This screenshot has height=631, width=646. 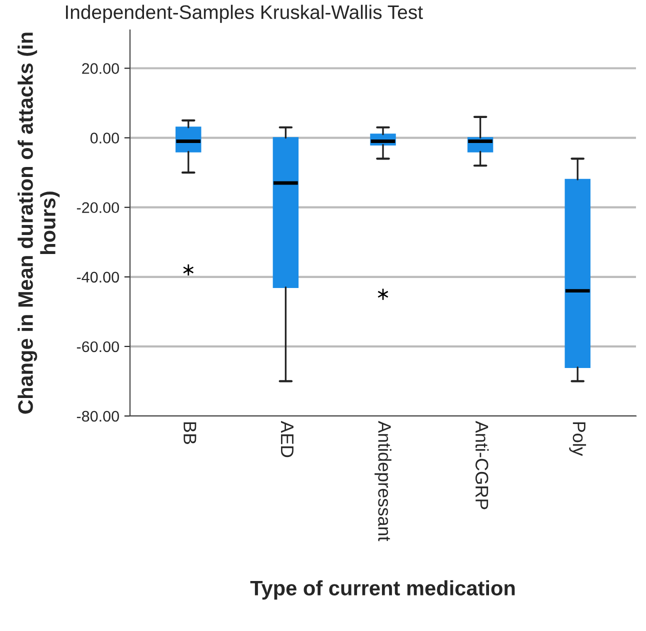 I want to click on x-tick-label: AED, so click(x=287, y=439).